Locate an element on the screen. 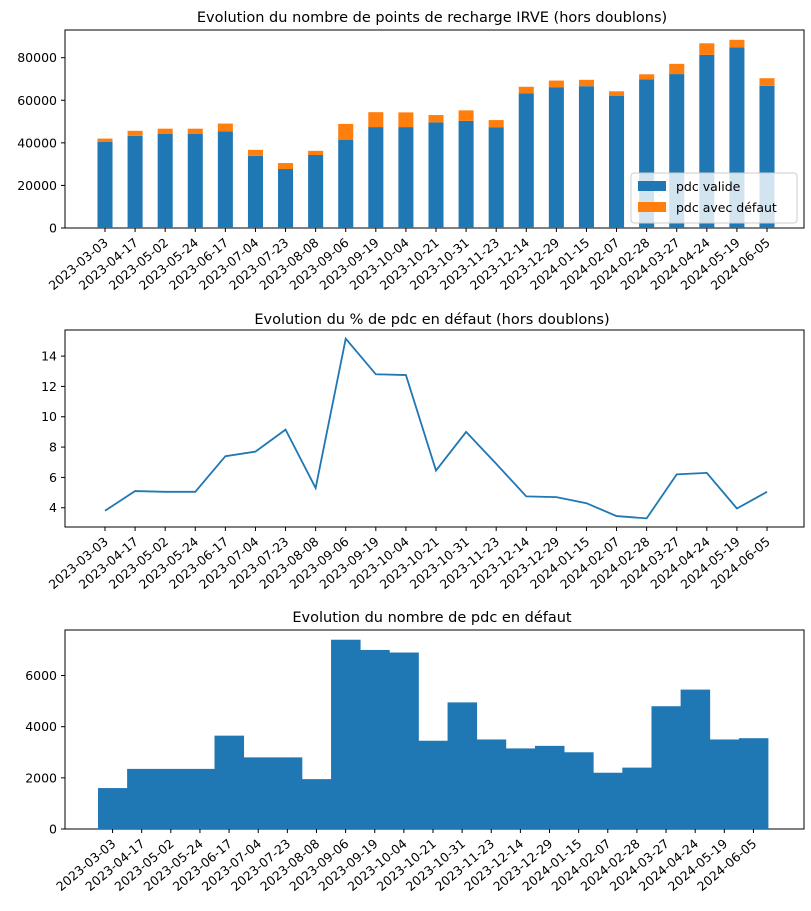 The image size is (811, 911). legend-label-pdc-valide: pdc valide is located at coordinates (708, 186).